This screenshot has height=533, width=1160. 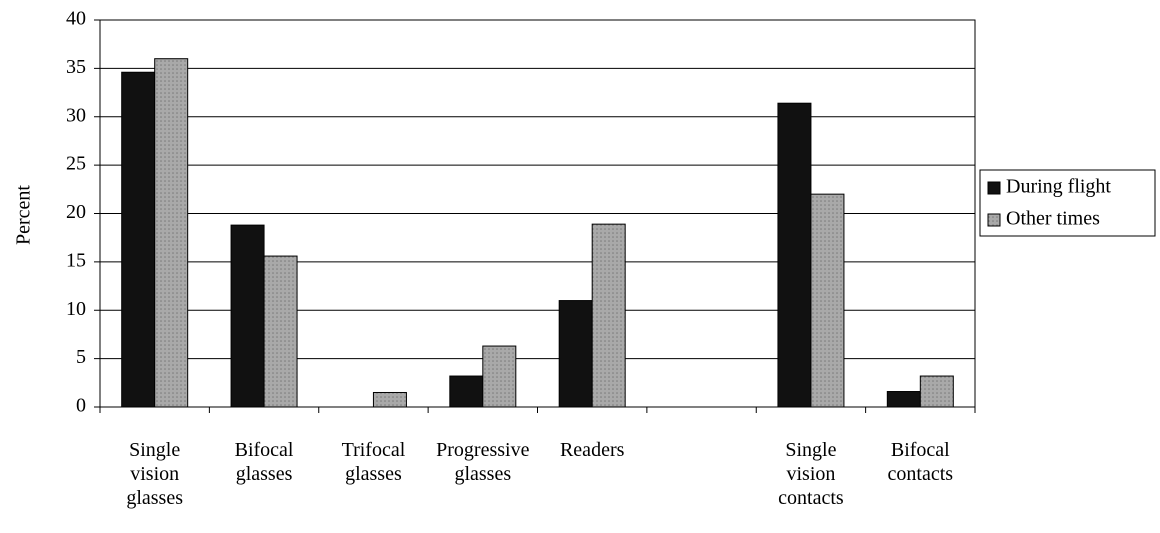 I want to click on legend-label: Other times, so click(x=1053, y=219).